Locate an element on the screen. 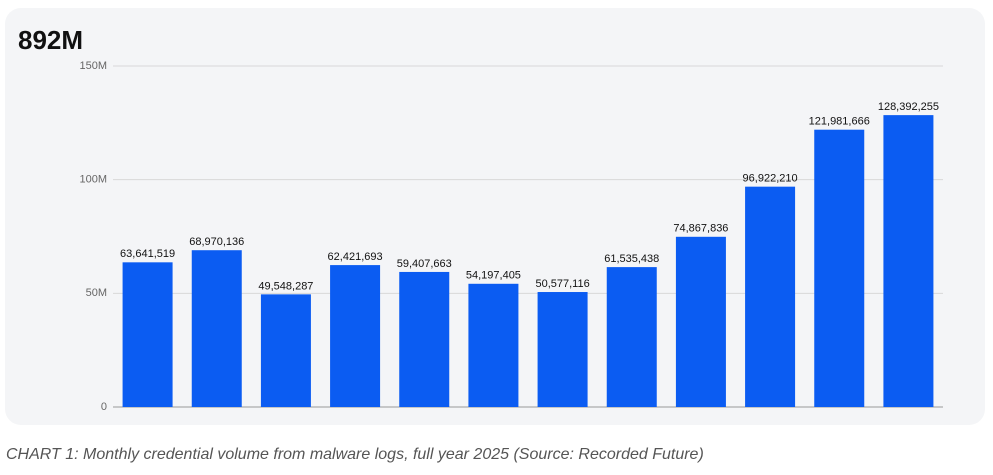 Image resolution: width=993 pixels, height=475 pixels. value-label: 62,421,693 is located at coordinates (355, 257).